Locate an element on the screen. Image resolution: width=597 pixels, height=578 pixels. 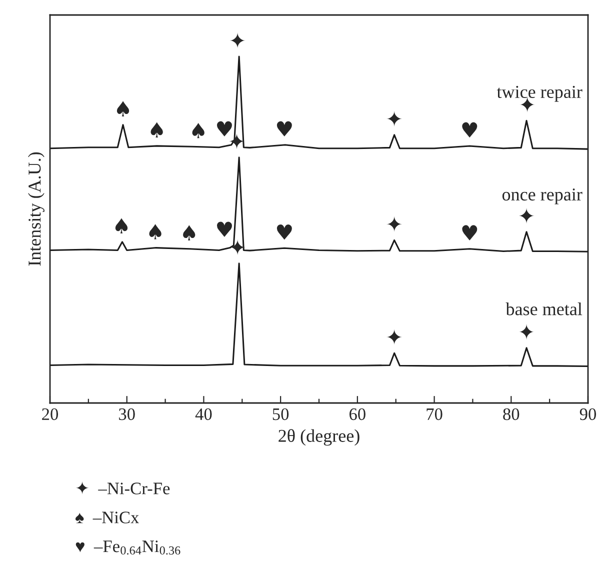
x-tick-label: 50 is located at coordinates (280, 414).